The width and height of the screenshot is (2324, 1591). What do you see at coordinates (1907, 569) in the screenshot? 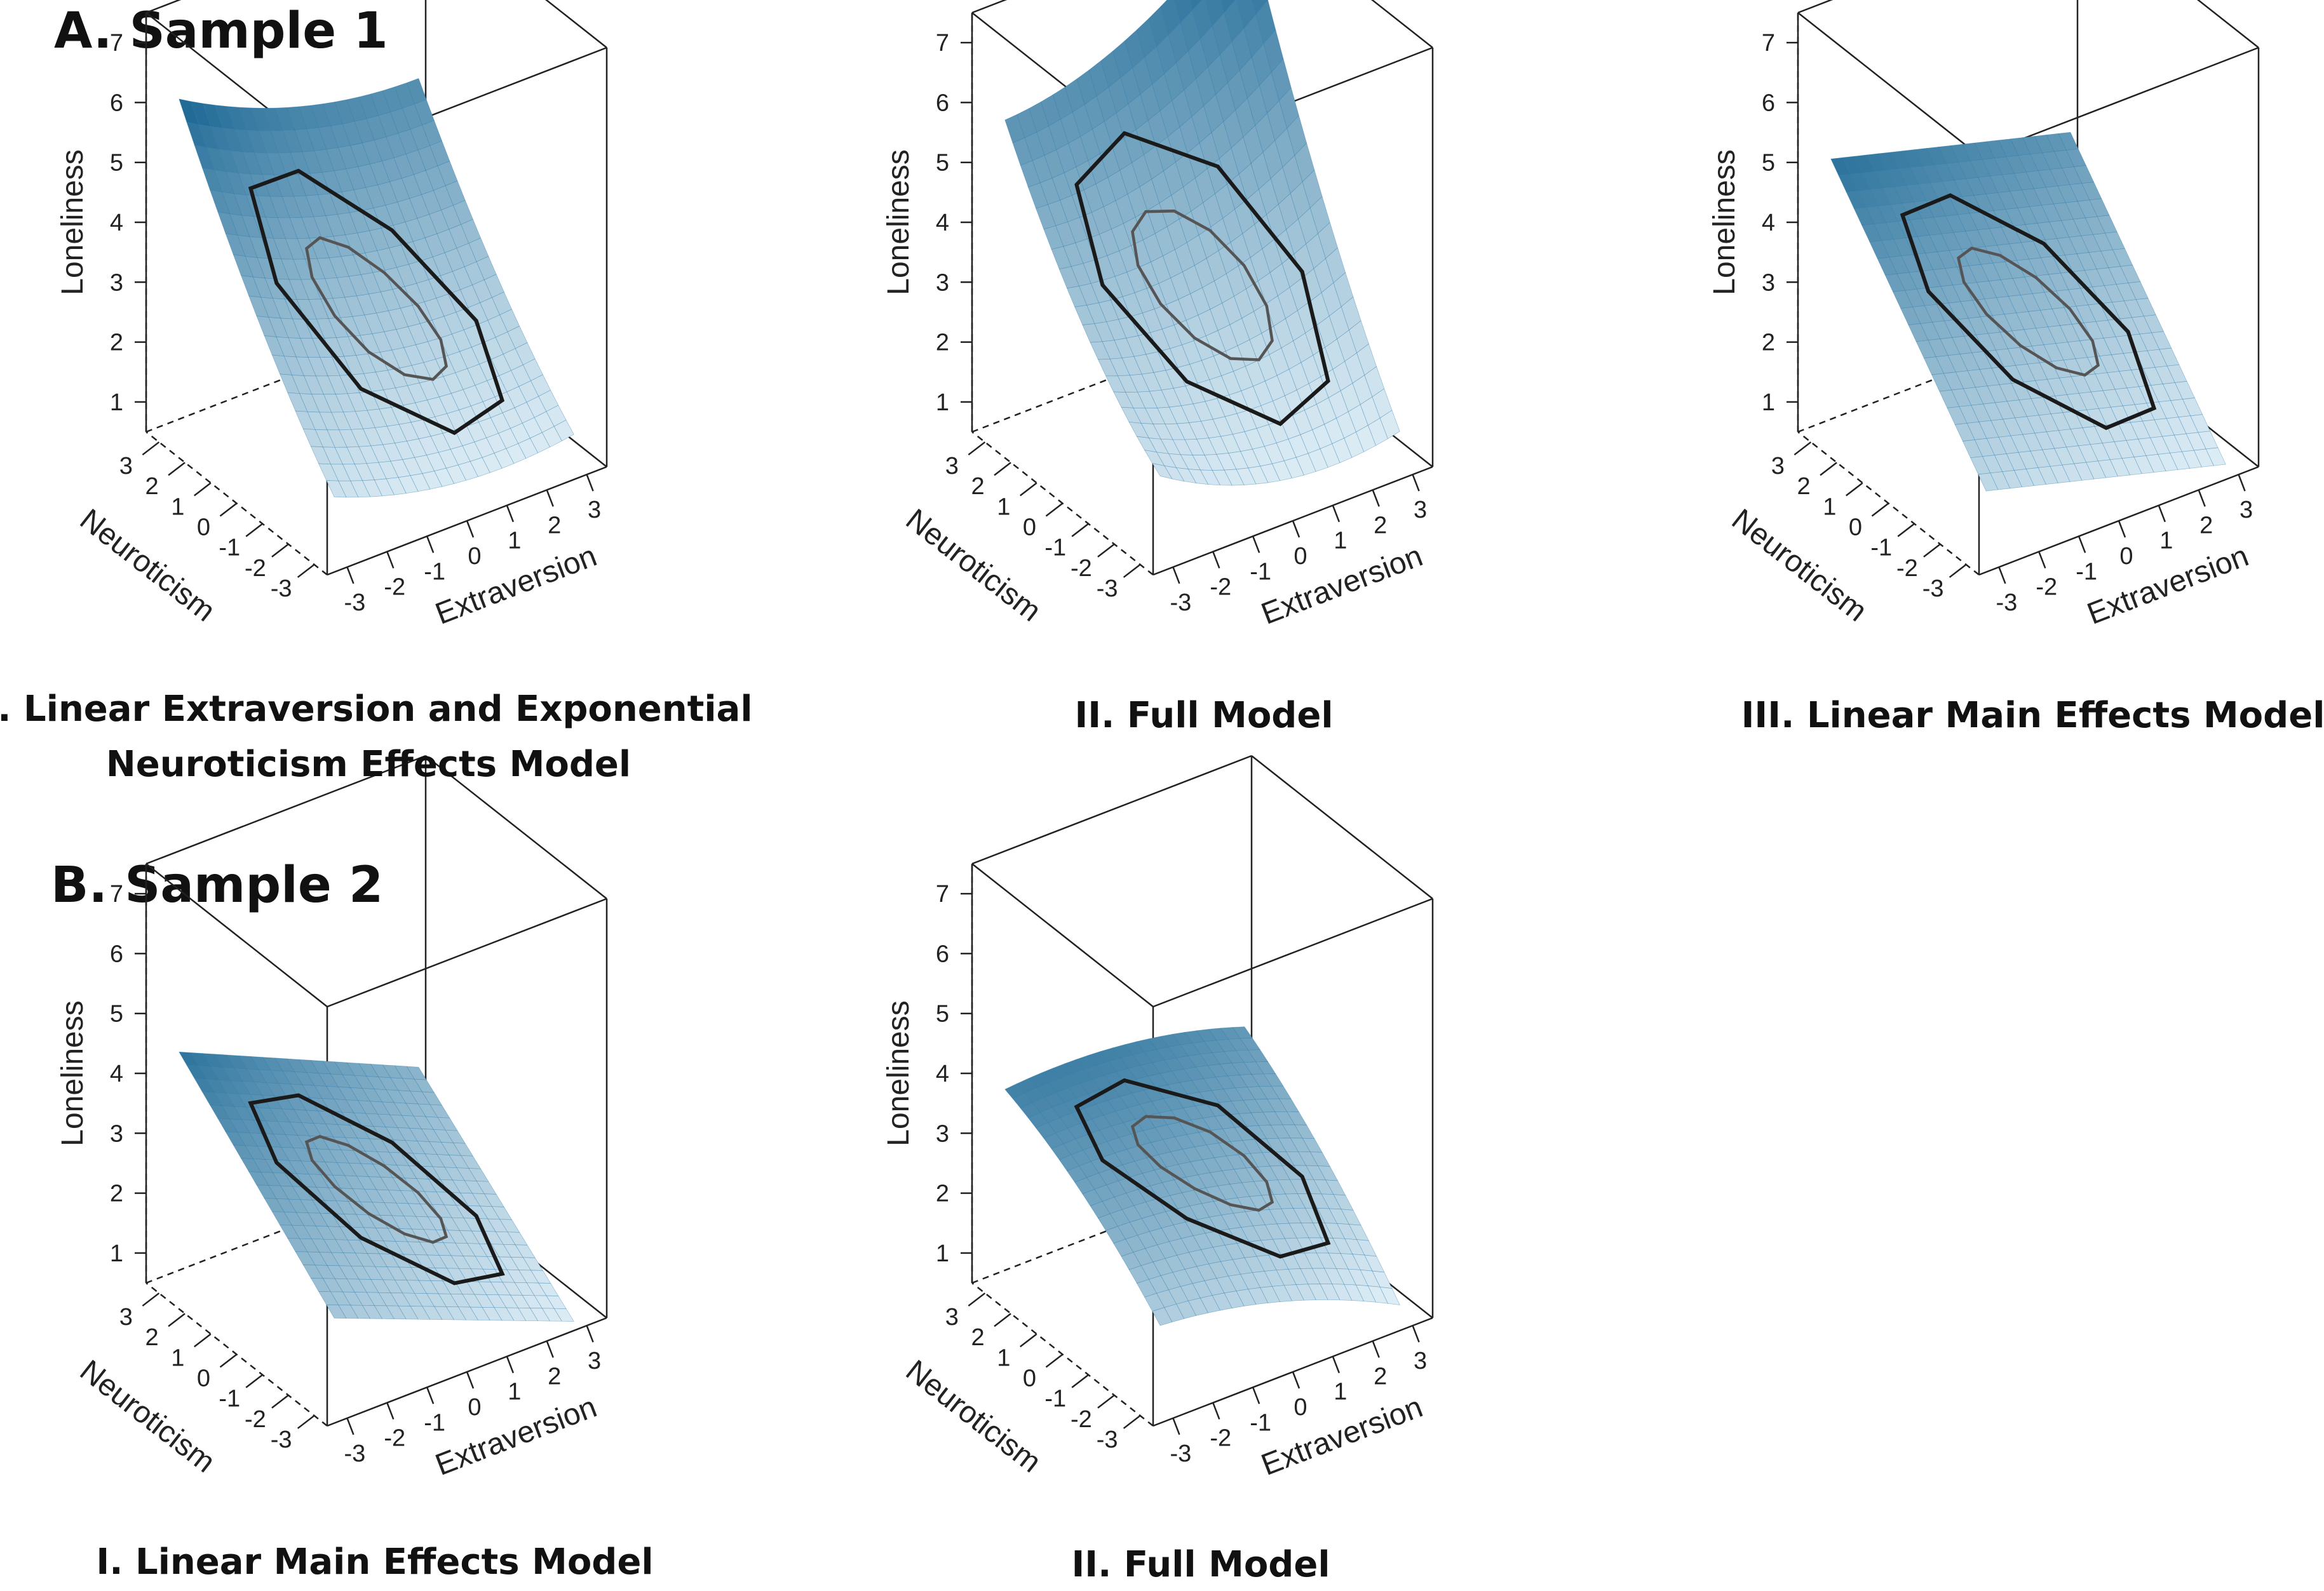
I see `y-tick-label: -2` at bounding box center [1907, 569].